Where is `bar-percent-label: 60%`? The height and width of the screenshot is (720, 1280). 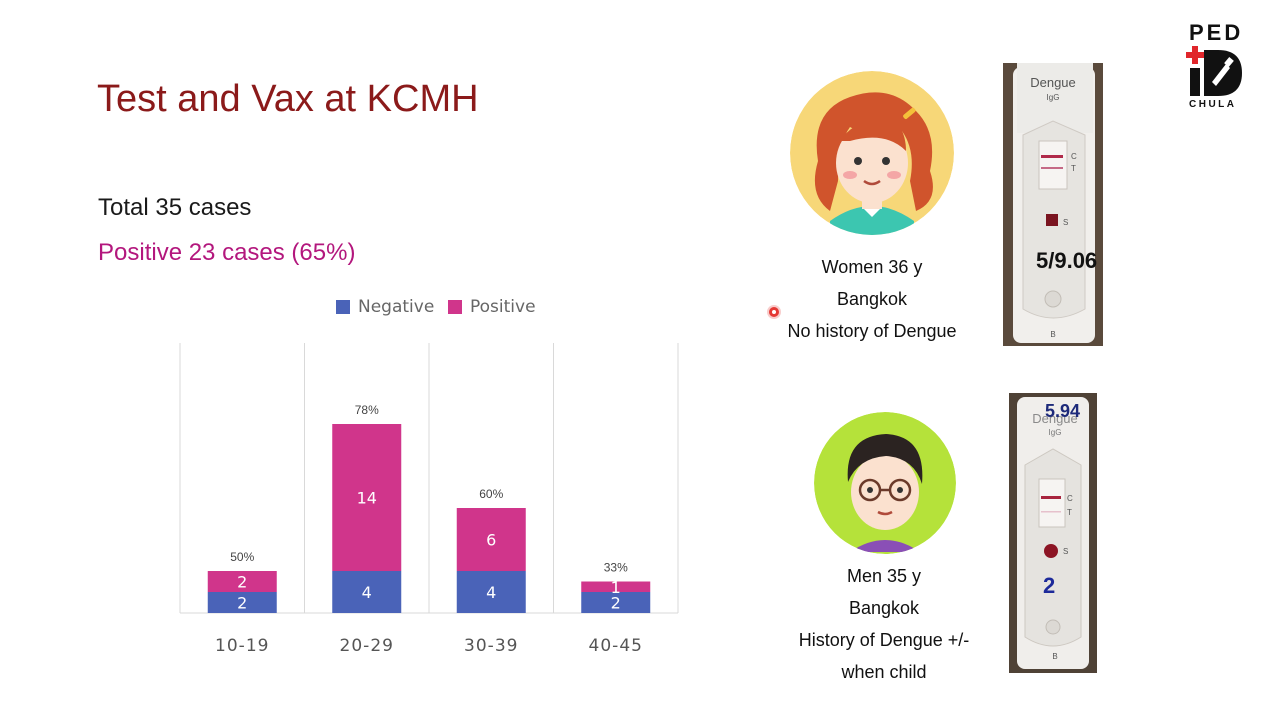
bar-percent-label: 60% is located at coordinates (491, 494).